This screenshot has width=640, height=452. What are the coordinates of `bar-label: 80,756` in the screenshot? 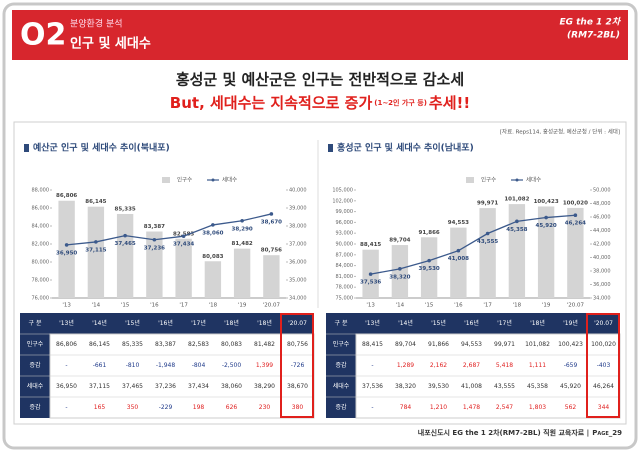 It's located at (271, 251).